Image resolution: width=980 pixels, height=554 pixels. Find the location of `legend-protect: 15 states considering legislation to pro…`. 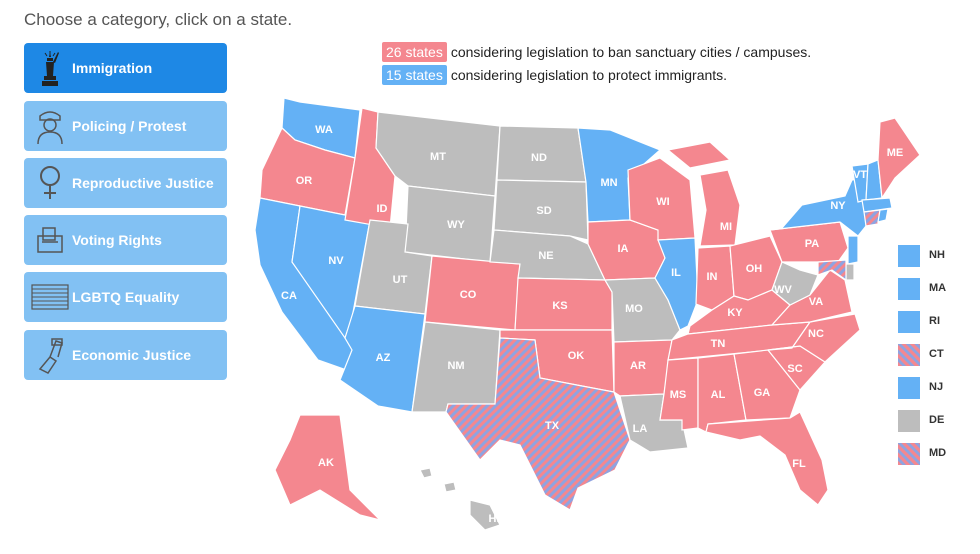

legend-protect: 15 states considering legislation to pro… is located at coordinates (554, 75).